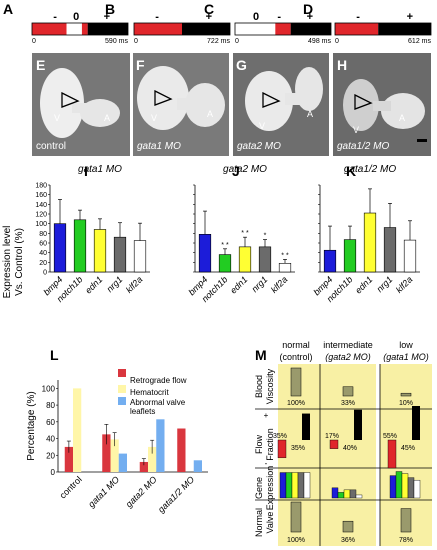 This screenshot has width=437, height=550. Describe the element at coordinates (348, 403) in the screenshot. I see `viscosity-value: 33%` at that location.